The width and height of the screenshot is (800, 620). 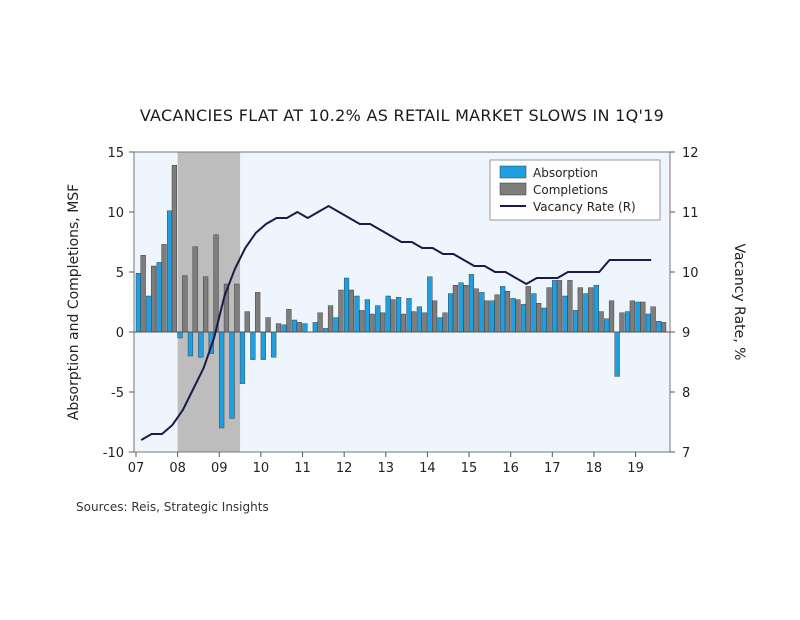 I want to click on left-tick-label: 10, so click(x=115, y=213).